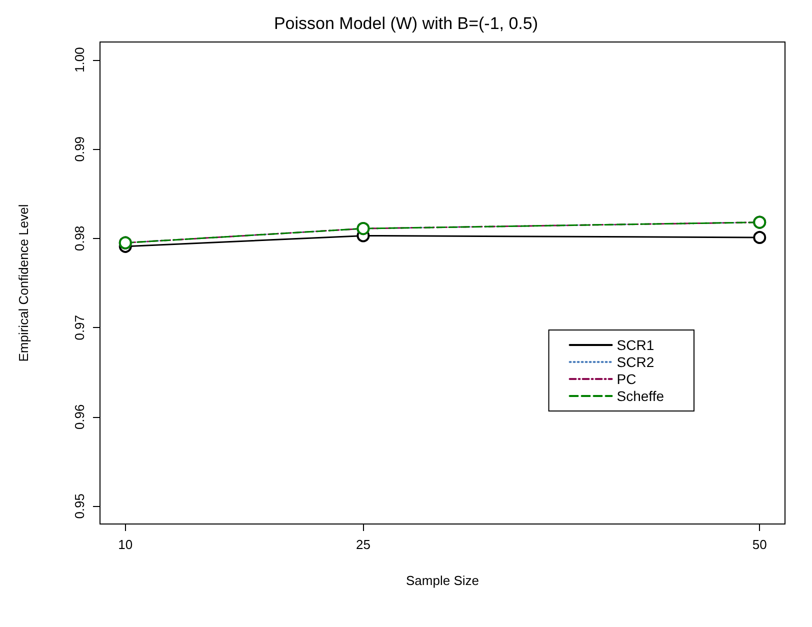 This screenshot has height=627, width=812. Describe the element at coordinates (79, 149) in the screenshot. I see `y-tick-label: 0.99` at that location.